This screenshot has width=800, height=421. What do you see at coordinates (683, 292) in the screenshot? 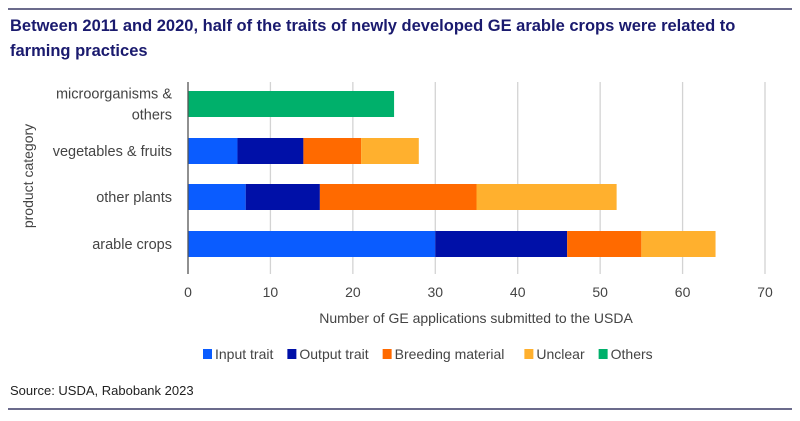
I see `x-tick-label: 60` at bounding box center [683, 292].